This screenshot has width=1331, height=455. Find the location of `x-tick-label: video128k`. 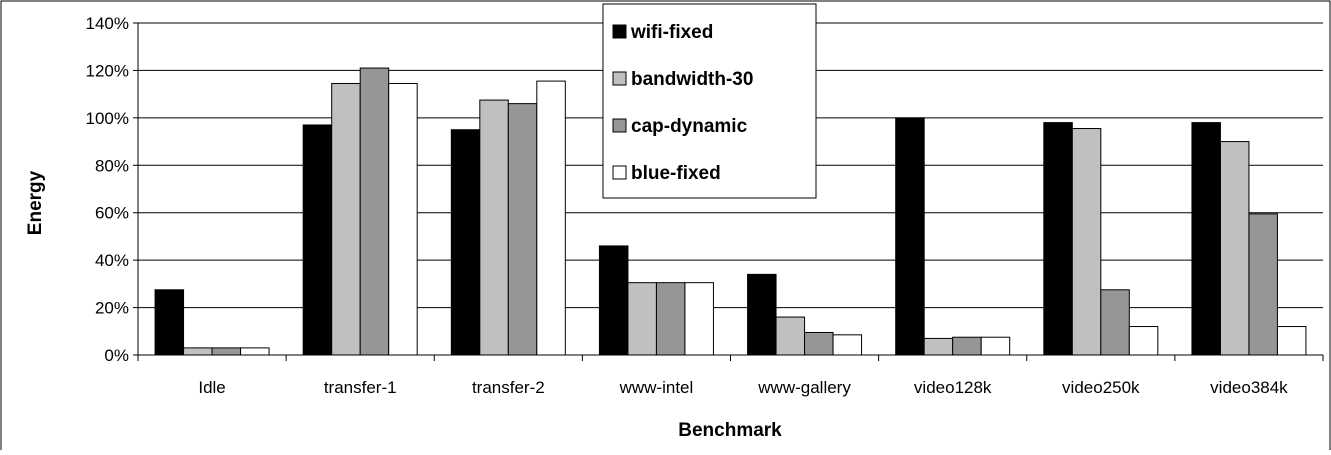

x-tick-label: video128k is located at coordinates (953, 387).